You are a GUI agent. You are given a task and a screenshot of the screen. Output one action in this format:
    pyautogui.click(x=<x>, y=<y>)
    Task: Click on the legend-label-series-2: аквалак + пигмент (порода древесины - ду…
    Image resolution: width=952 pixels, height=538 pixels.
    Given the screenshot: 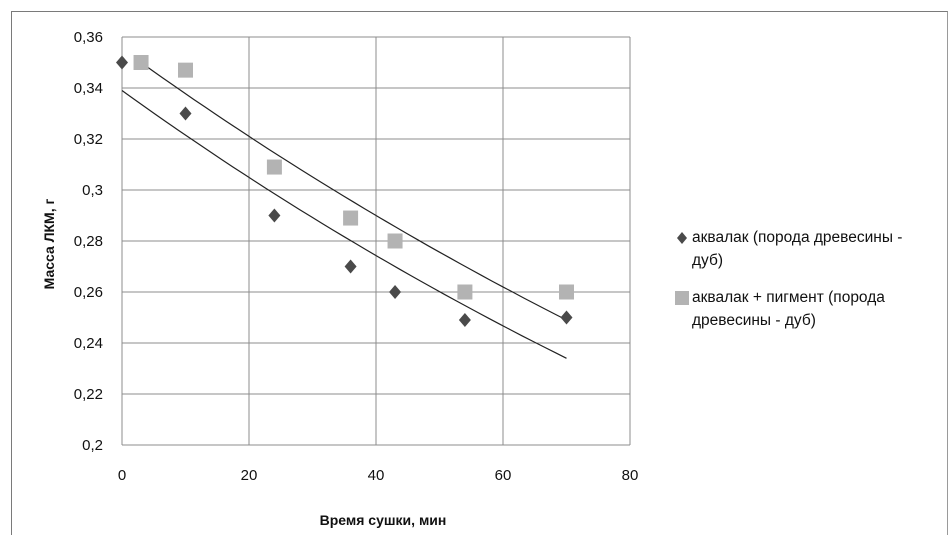 What is the action you would take?
    pyautogui.click(x=788, y=309)
    